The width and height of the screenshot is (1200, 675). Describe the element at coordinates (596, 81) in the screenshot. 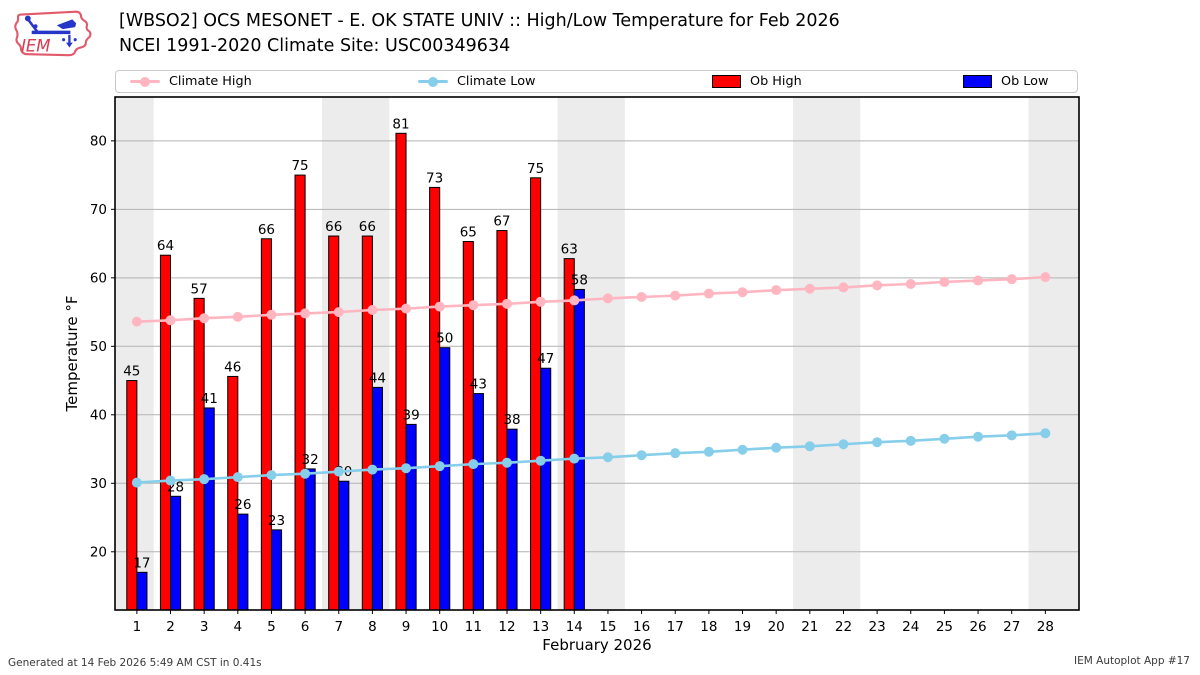

I see `legend: Climate High Climate Low Ob High Ob Low` at that location.